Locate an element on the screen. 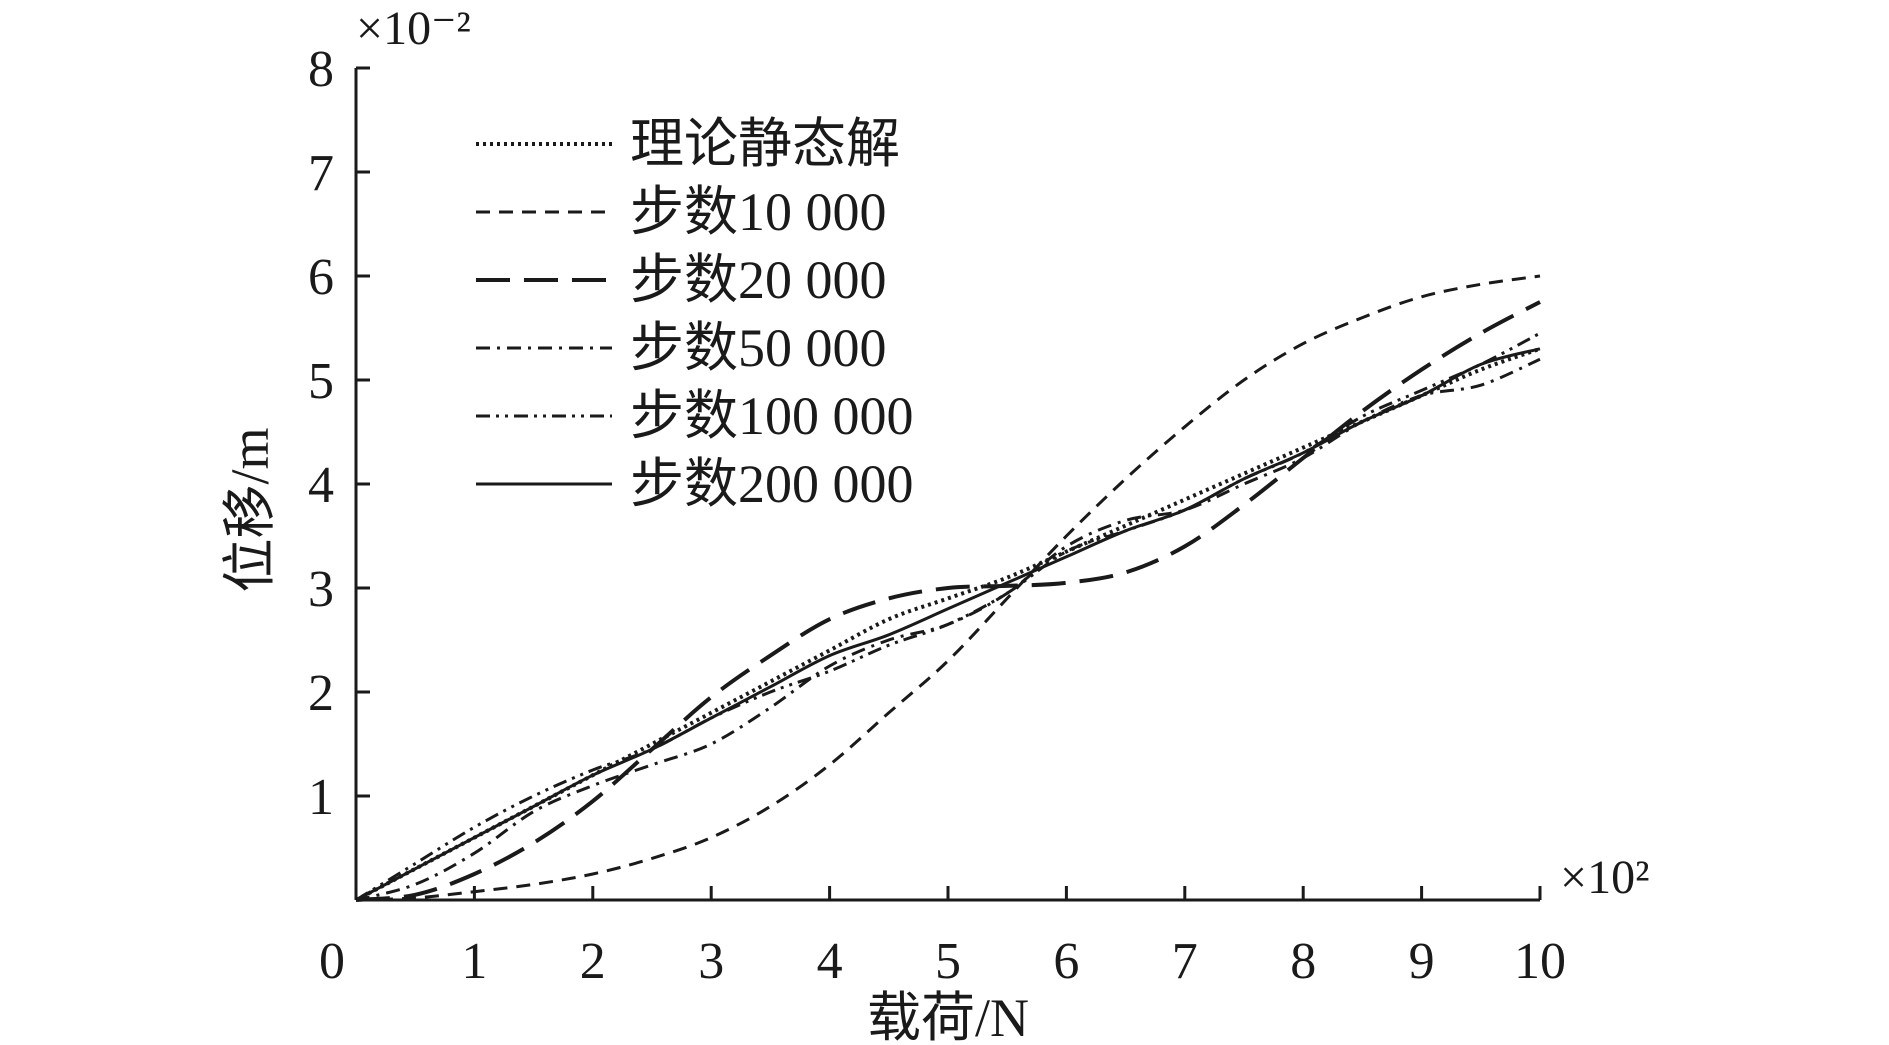 The image size is (1889, 1045). y-tick-label-0: 1 is located at coordinates (321, 797).